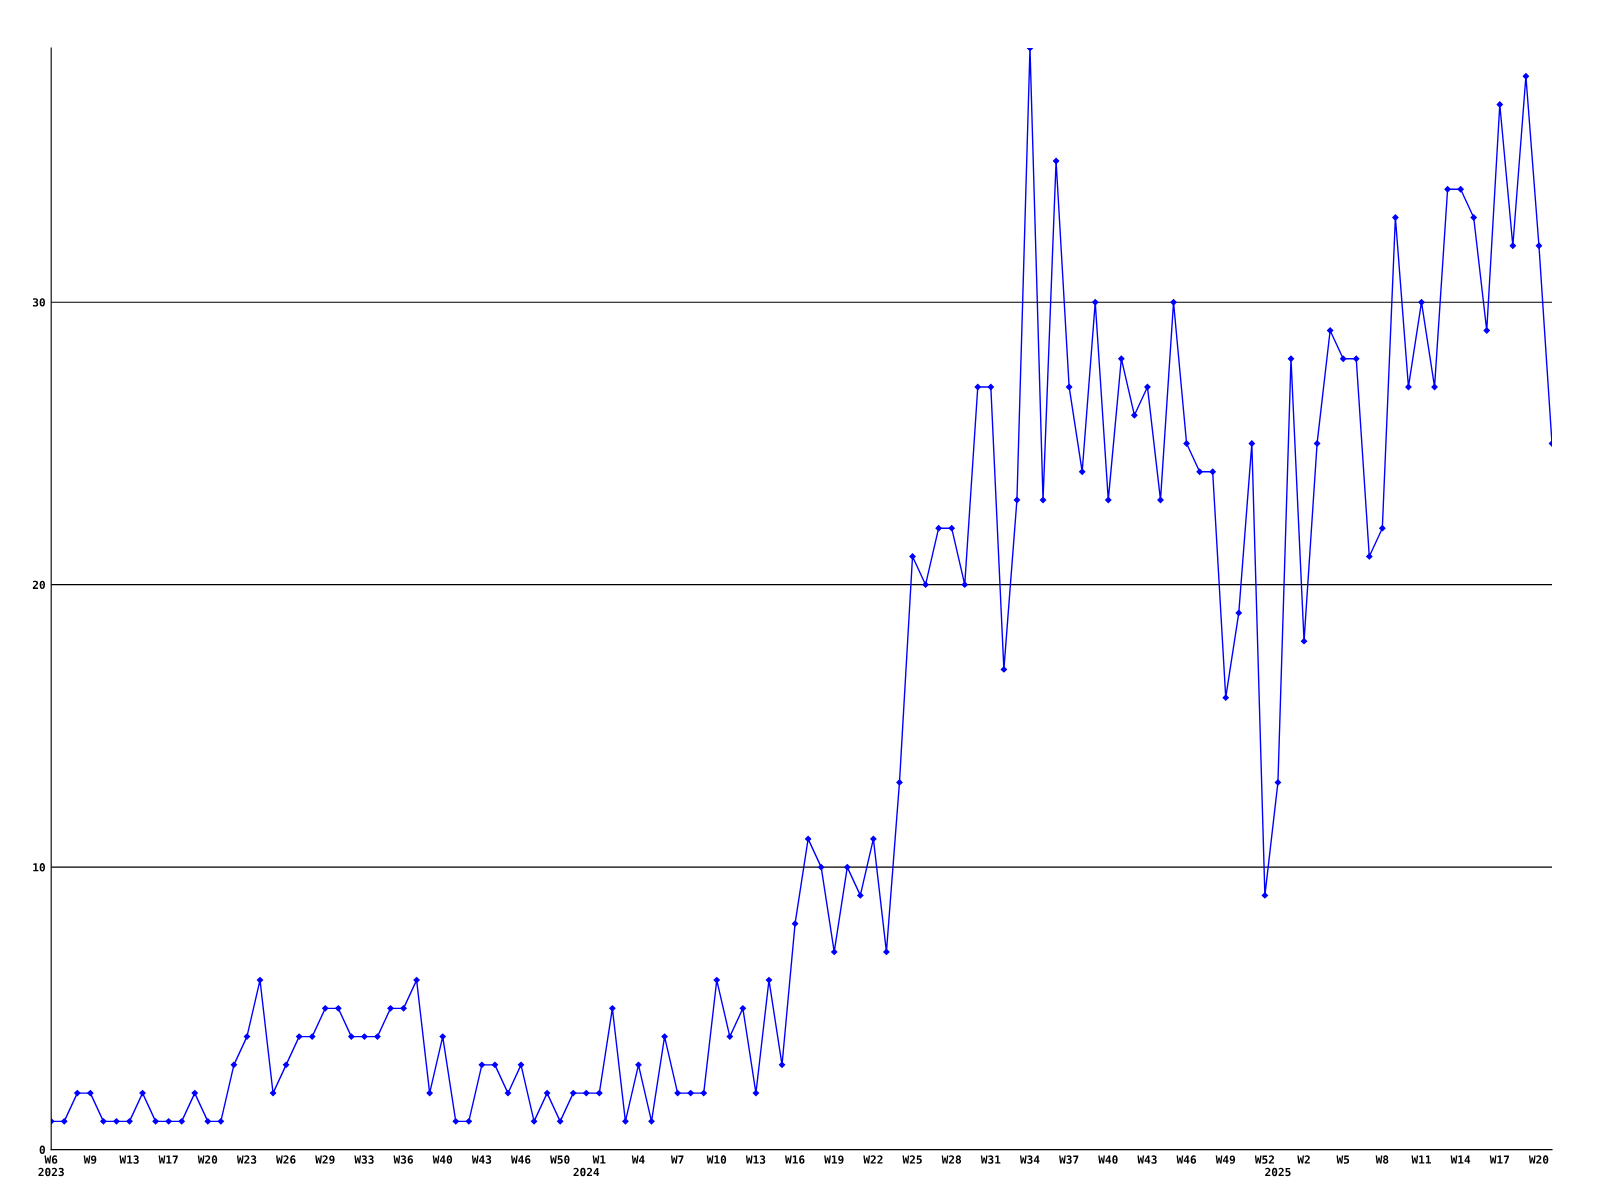 Image resolution: width=1600 pixels, height=1200 pixels. I want to click on y-tick-label: 10, so click(39, 867).